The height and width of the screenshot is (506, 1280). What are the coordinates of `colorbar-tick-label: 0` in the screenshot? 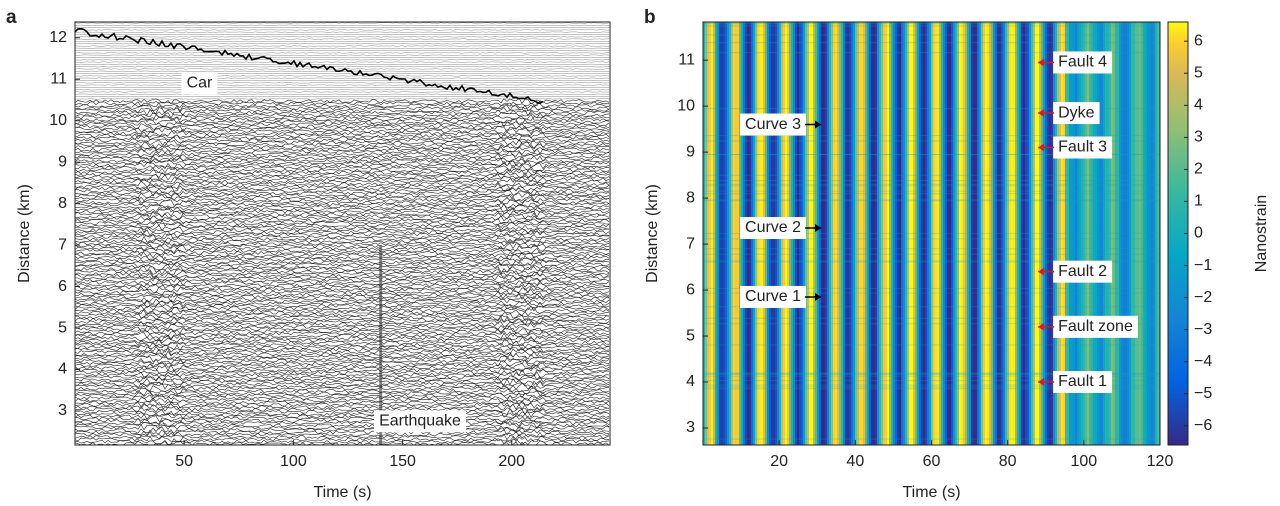 It's located at (1198, 233).